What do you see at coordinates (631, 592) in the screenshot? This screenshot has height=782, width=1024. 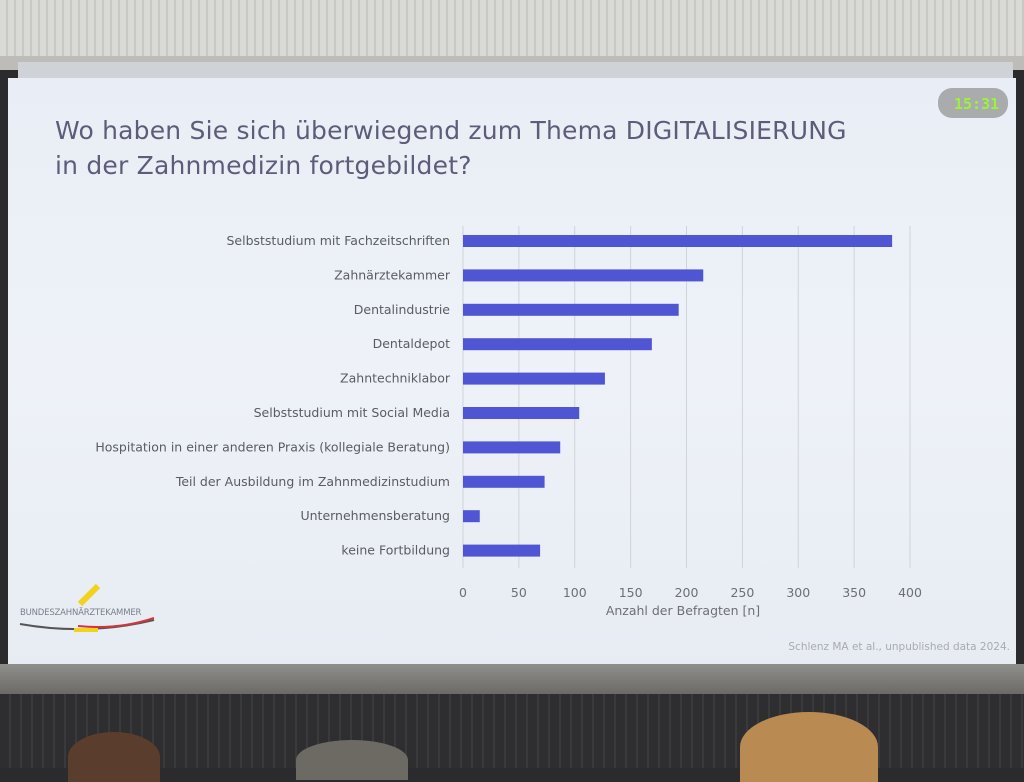 I see `x-tick-label: 150` at bounding box center [631, 592].